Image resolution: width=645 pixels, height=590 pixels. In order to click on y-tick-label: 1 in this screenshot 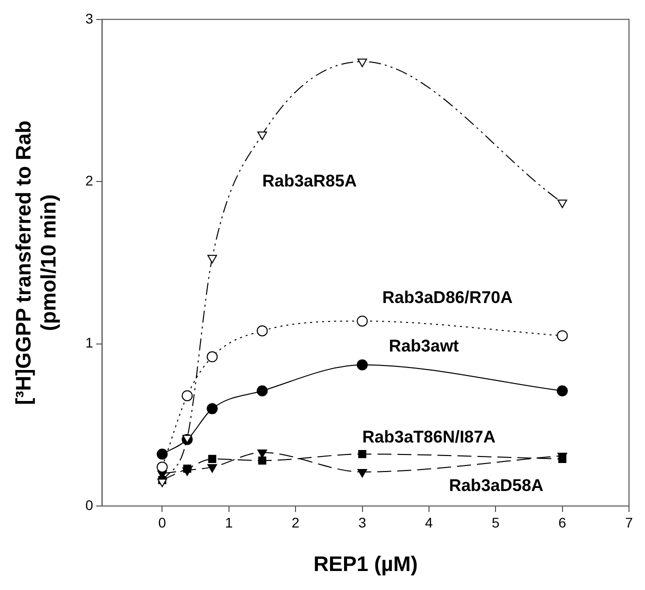, I will do `click(89, 342)`.